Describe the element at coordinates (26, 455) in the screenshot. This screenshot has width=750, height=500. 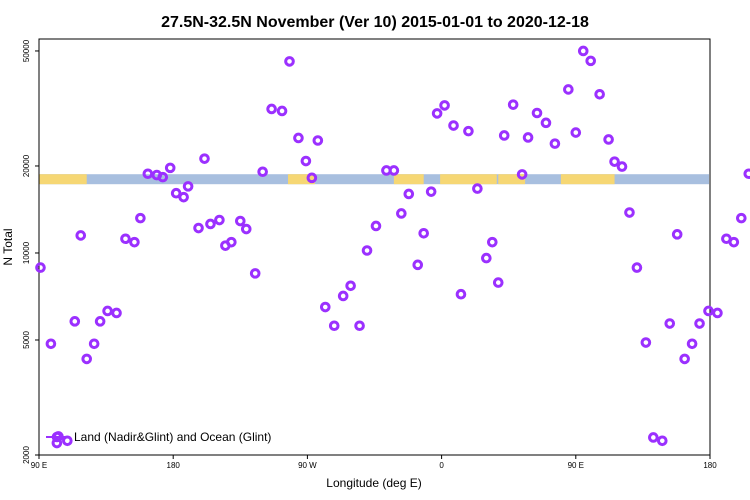
I see `y-tick-label: 2000` at that location.